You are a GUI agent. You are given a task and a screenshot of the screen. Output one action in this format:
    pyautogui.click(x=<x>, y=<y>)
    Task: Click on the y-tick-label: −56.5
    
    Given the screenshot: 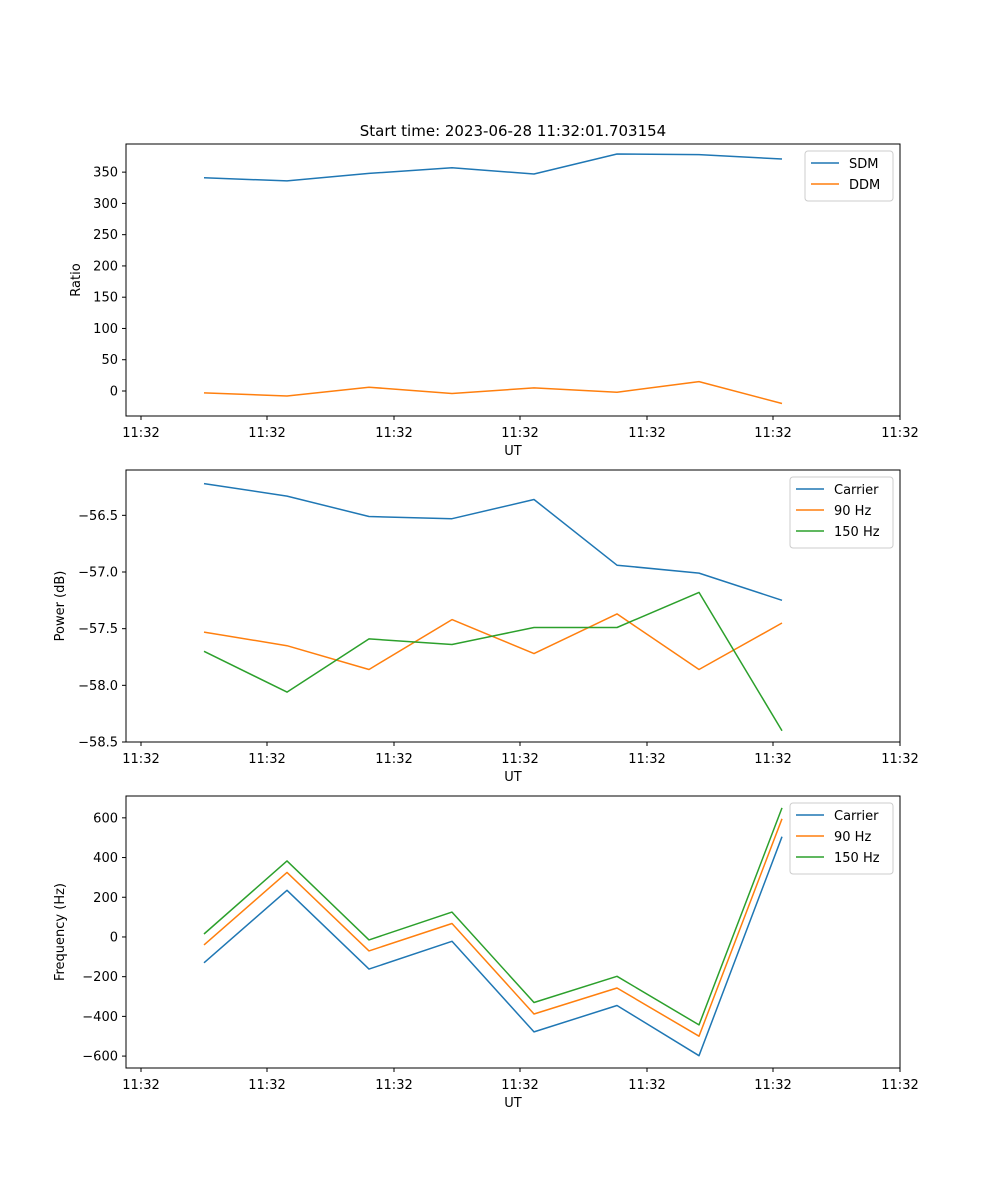 What is the action you would take?
    pyautogui.click(x=98, y=516)
    